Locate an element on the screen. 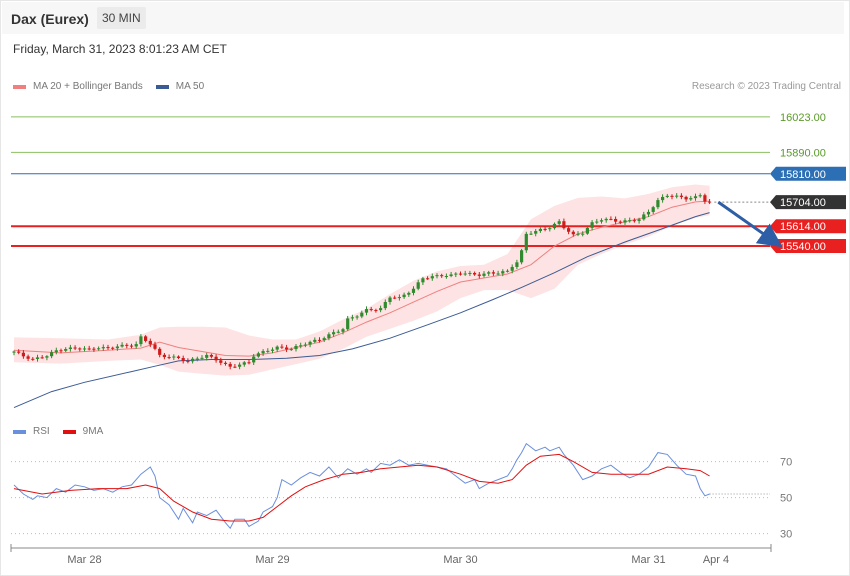  legend-item-rsi: RSI is located at coordinates (31, 431).